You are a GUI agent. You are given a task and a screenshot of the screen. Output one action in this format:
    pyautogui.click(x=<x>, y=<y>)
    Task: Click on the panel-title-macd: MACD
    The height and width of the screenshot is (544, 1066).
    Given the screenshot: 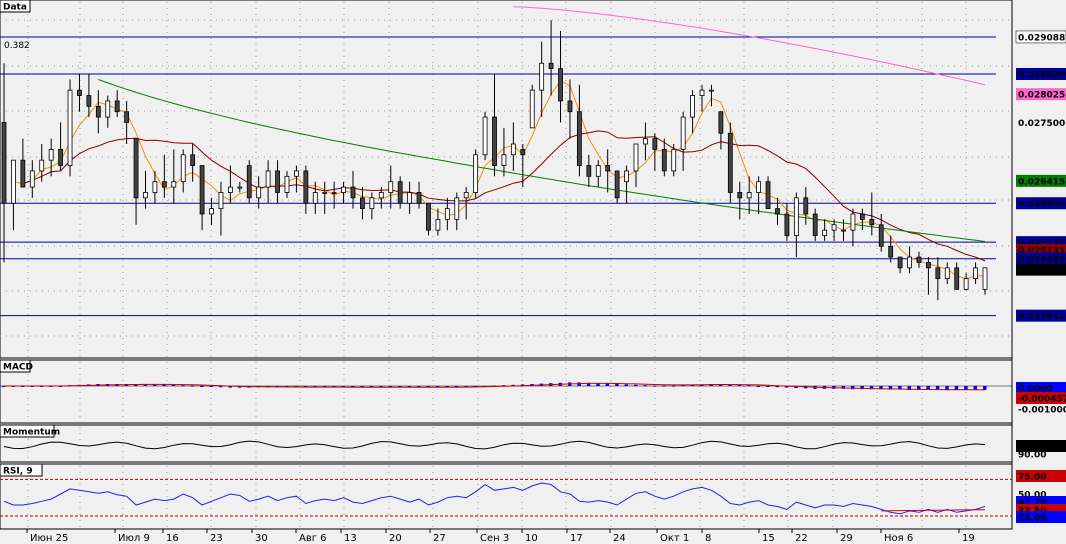 What is the action you would take?
    pyautogui.click(x=18, y=368)
    